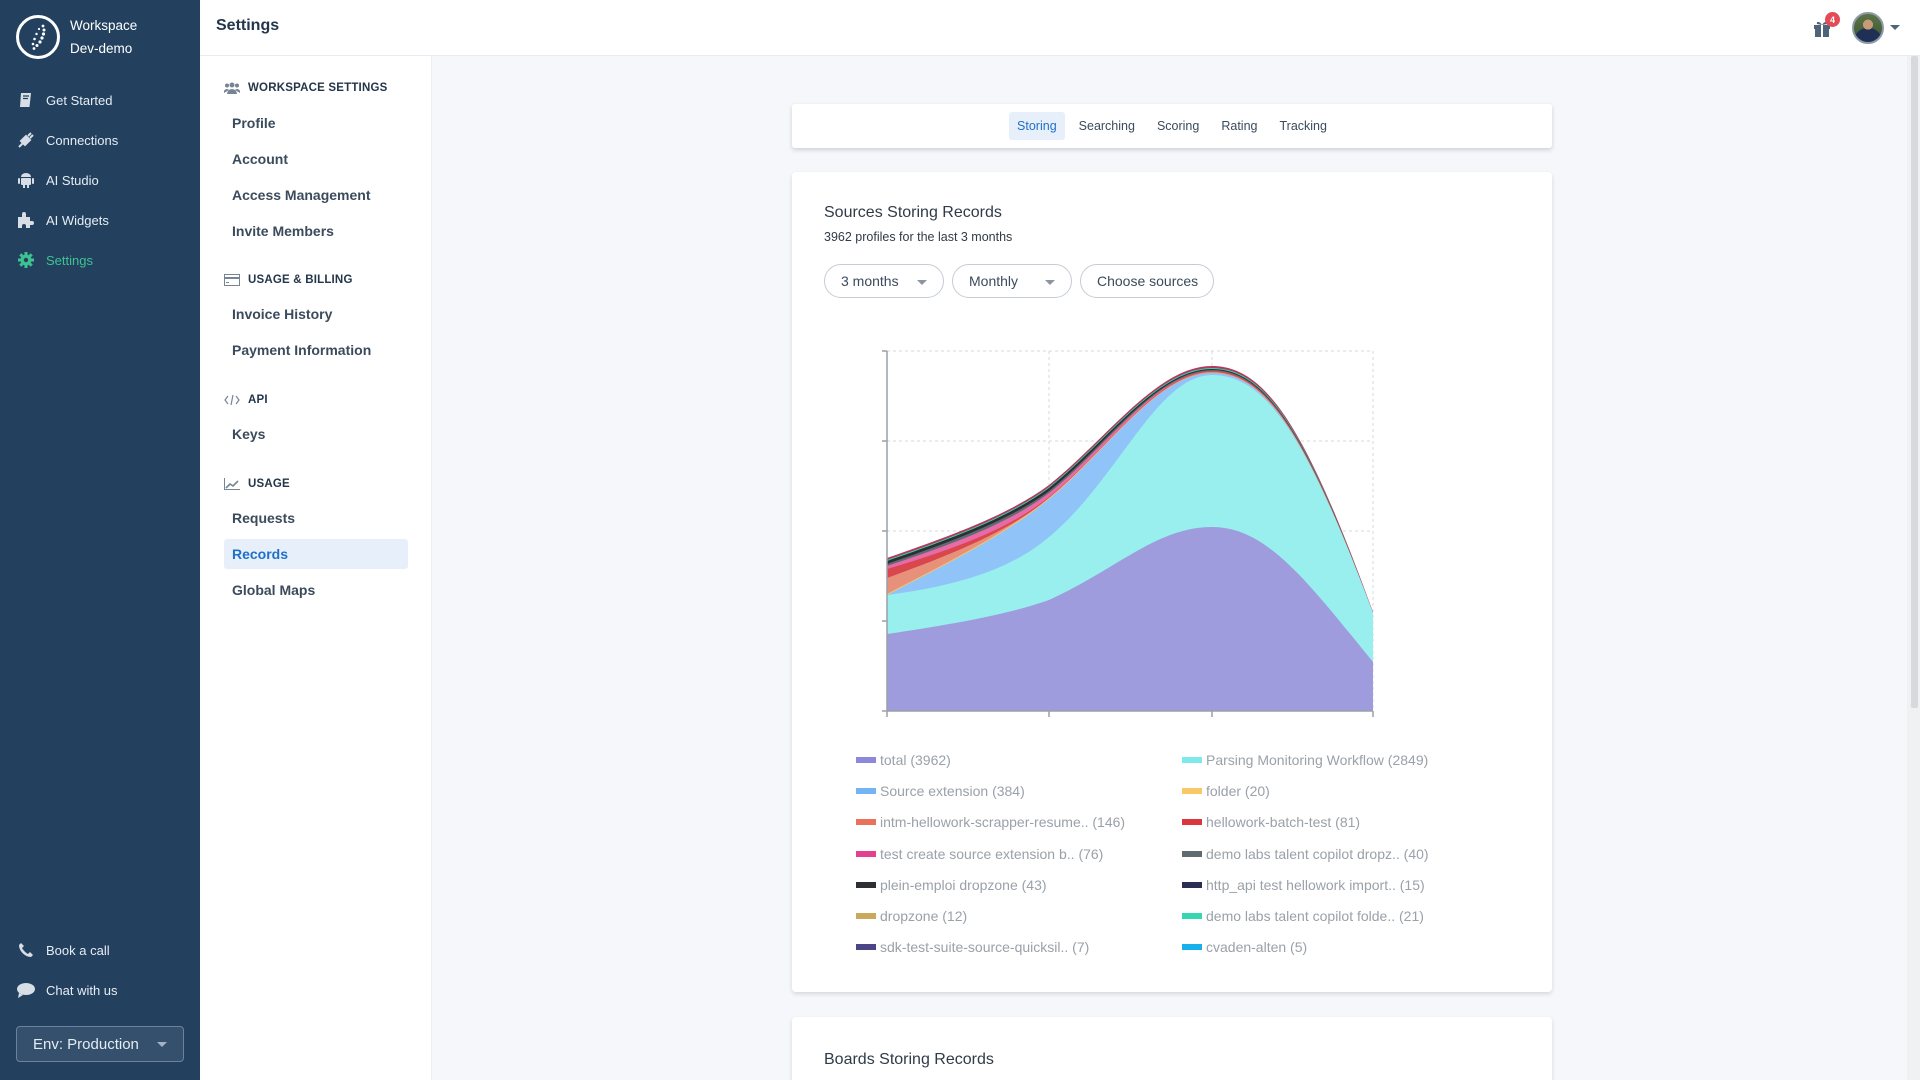 Image resolution: width=1920 pixels, height=1080 pixels. I want to click on legend-item: test create source extension b.. (76), so click(1019, 854).